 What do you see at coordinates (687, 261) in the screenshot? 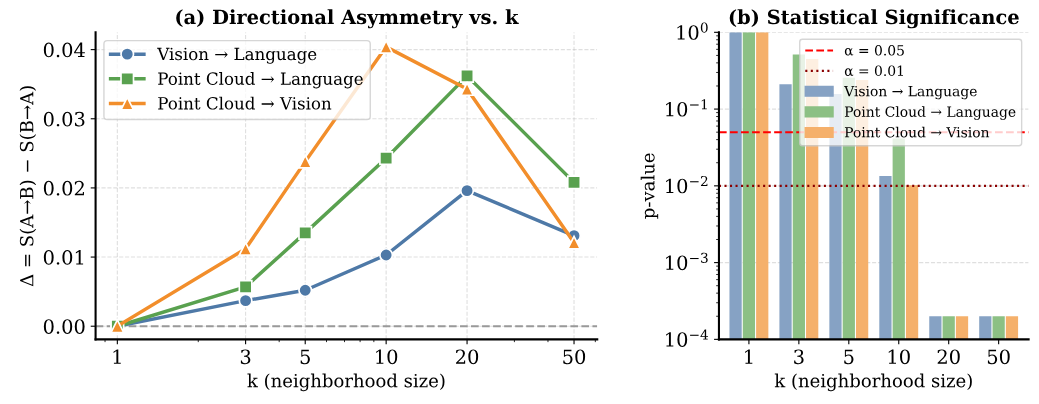
I see `y-tick-label: 10$^{−3}$` at bounding box center [687, 261].